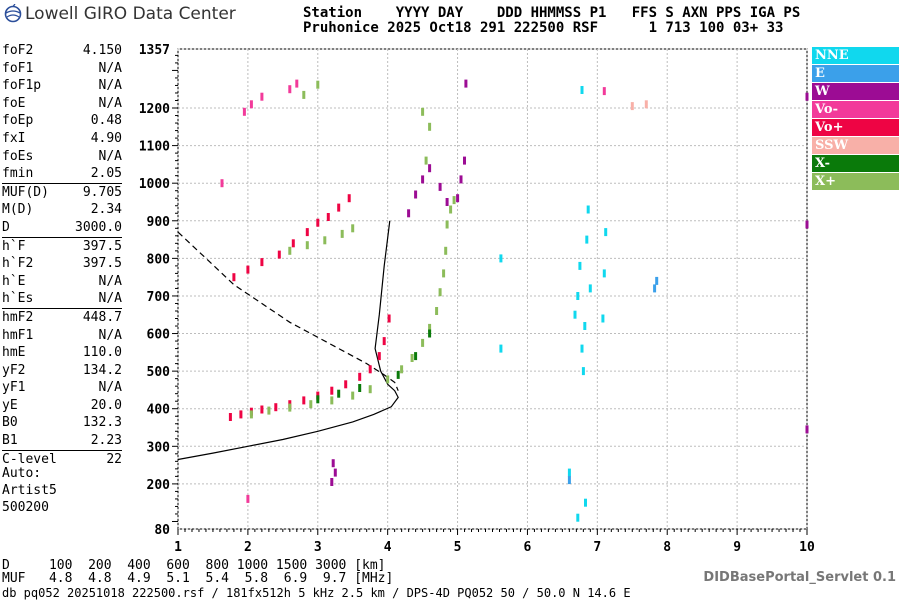  I want to click on param-row: D 3000.0, so click(62, 228).